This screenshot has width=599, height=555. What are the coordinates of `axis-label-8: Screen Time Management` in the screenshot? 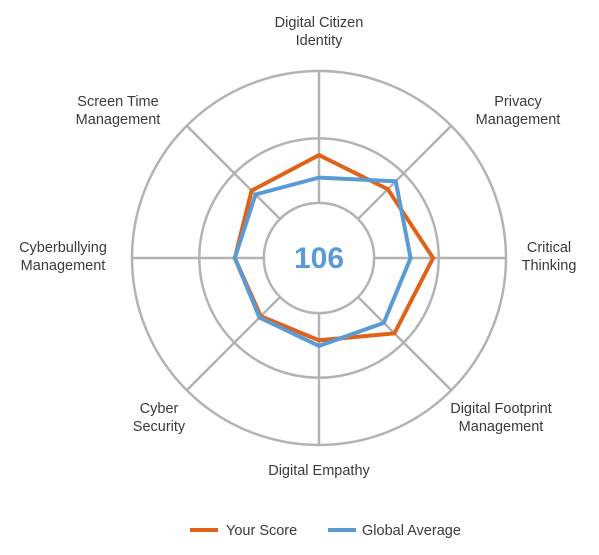 It's located at (118, 111).